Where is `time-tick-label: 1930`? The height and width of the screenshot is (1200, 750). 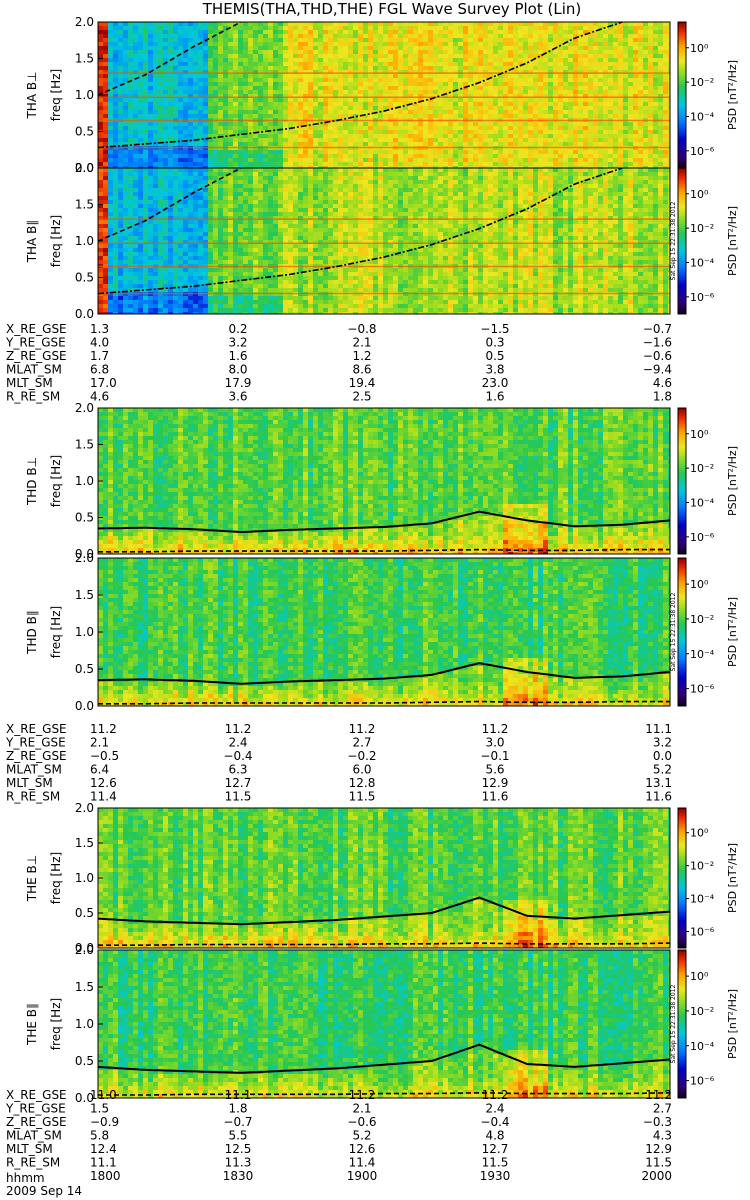 time-tick-label: 1930 is located at coordinates (495, 1176).